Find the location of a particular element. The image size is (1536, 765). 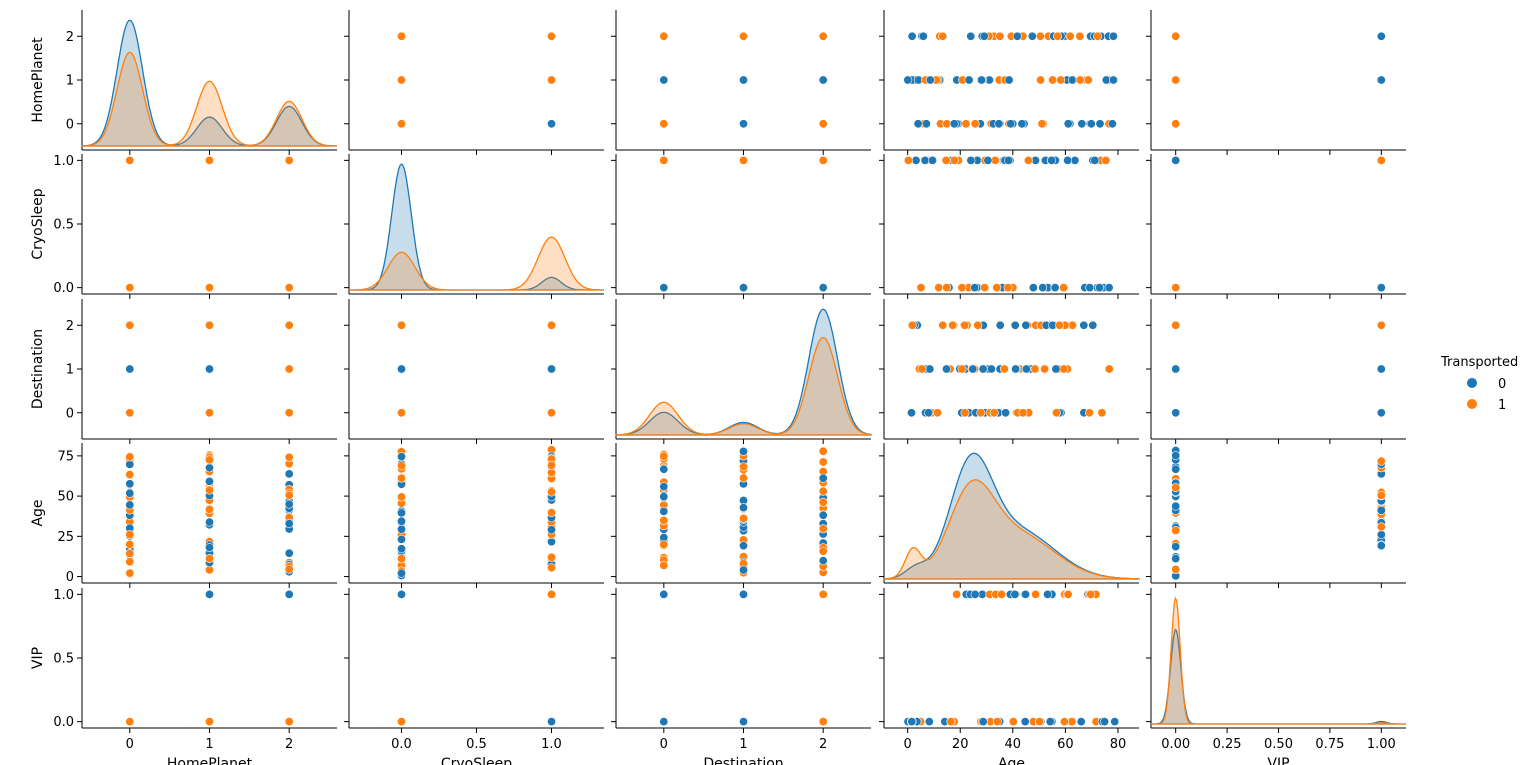

panel-VIP-vs-Destination: 0 1 2 Destination is located at coordinates (741, 676).